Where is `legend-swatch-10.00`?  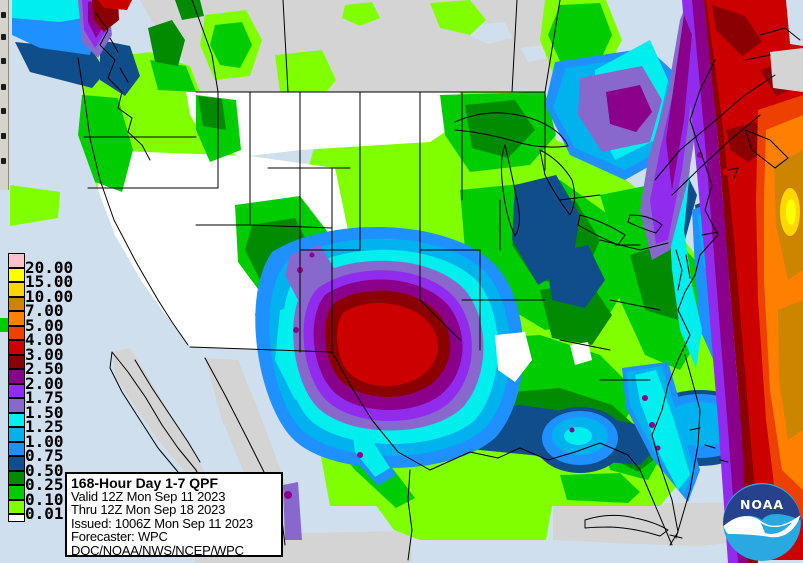 legend-swatch-10.00 is located at coordinates (16, 289).